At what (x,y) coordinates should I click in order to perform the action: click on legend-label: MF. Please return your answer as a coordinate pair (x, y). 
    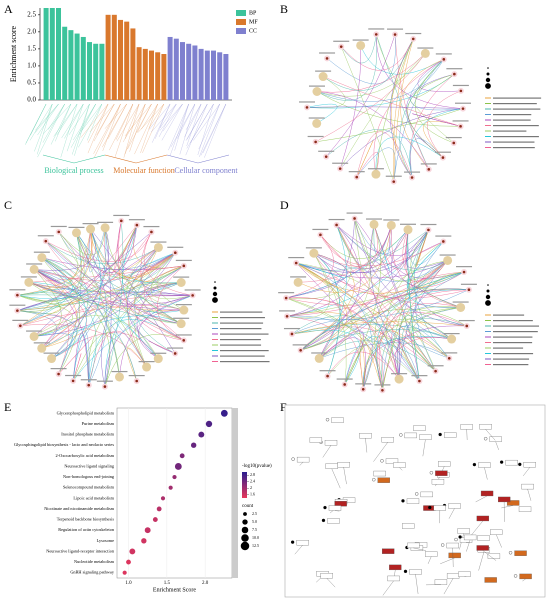
    Looking at the image, I should click on (253, 22).